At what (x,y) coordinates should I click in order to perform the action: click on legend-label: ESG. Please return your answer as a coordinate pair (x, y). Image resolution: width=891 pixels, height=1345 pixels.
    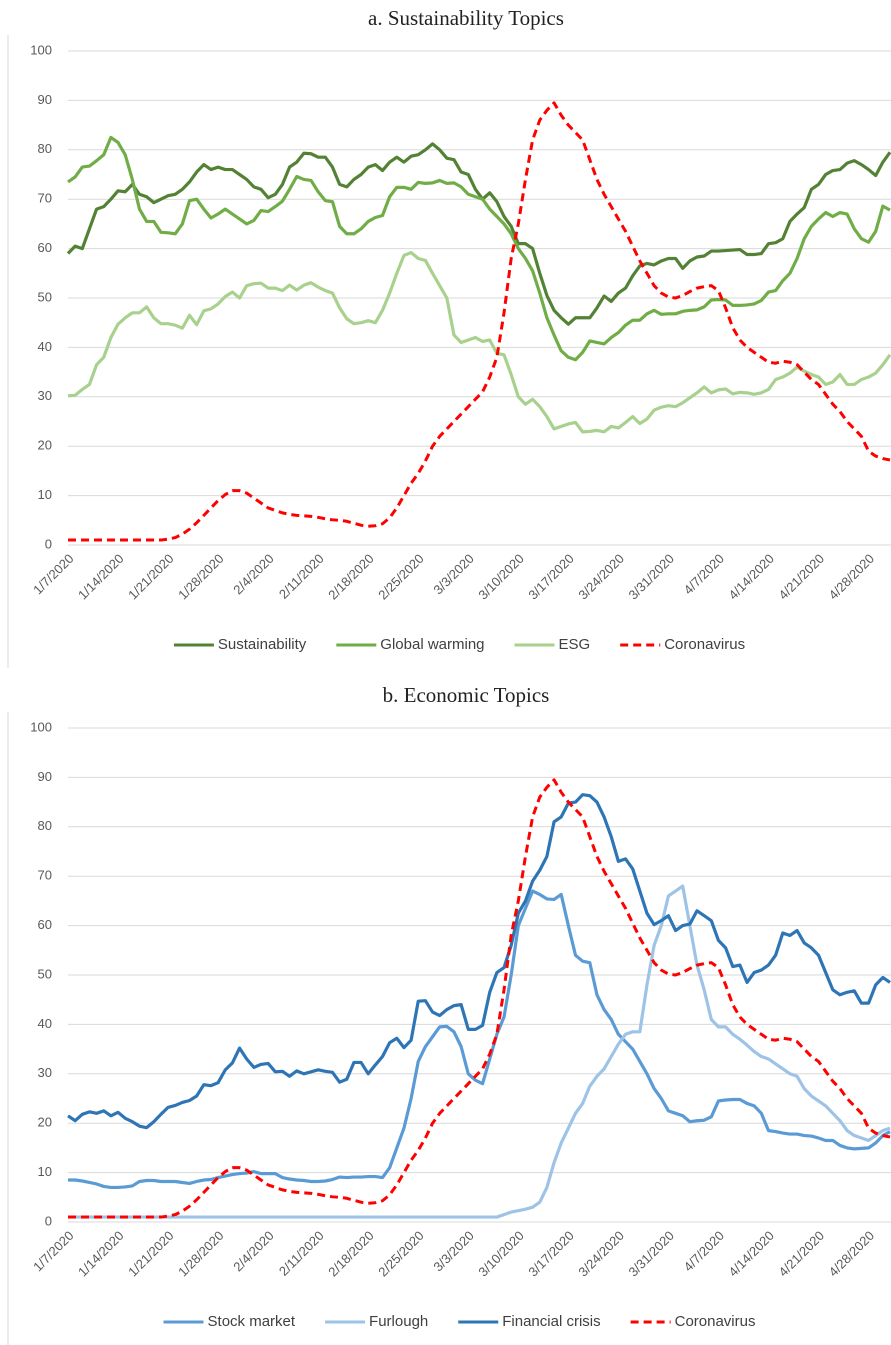
    Looking at the image, I should click on (575, 644).